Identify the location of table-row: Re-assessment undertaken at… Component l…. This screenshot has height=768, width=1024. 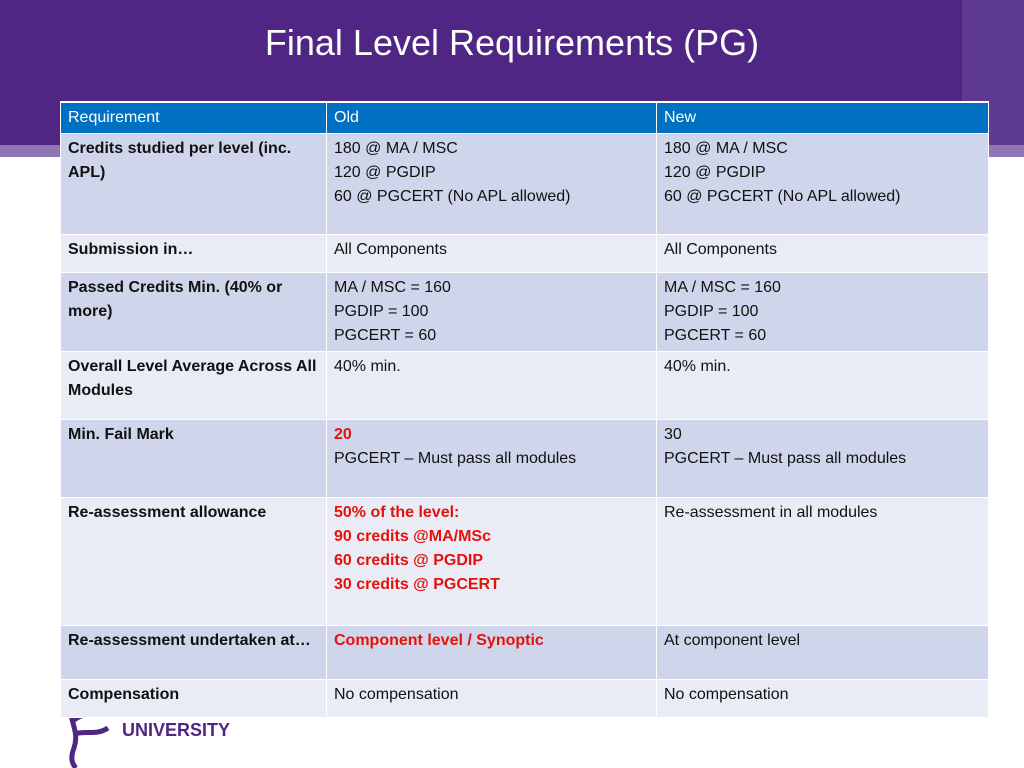
(524, 652).